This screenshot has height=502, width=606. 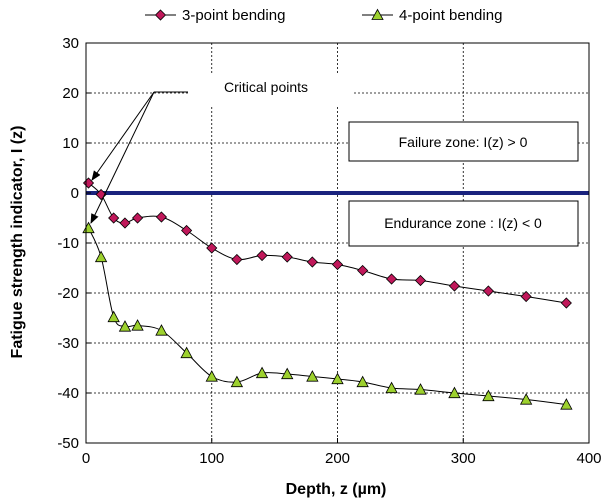 What do you see at coordinates (266, 87) in the screenshot?
I see `critical-points-label: Critical points` at bounding box center [266, 87].